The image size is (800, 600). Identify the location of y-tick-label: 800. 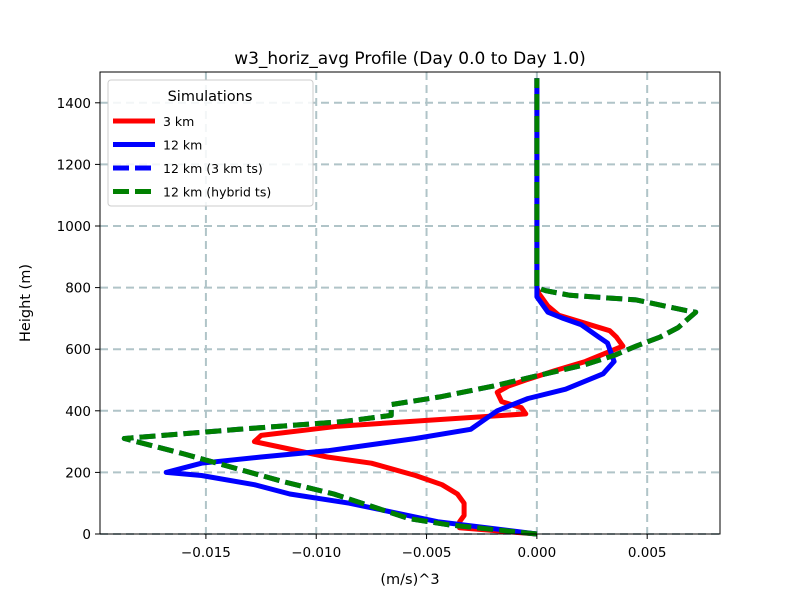
(78, 289).